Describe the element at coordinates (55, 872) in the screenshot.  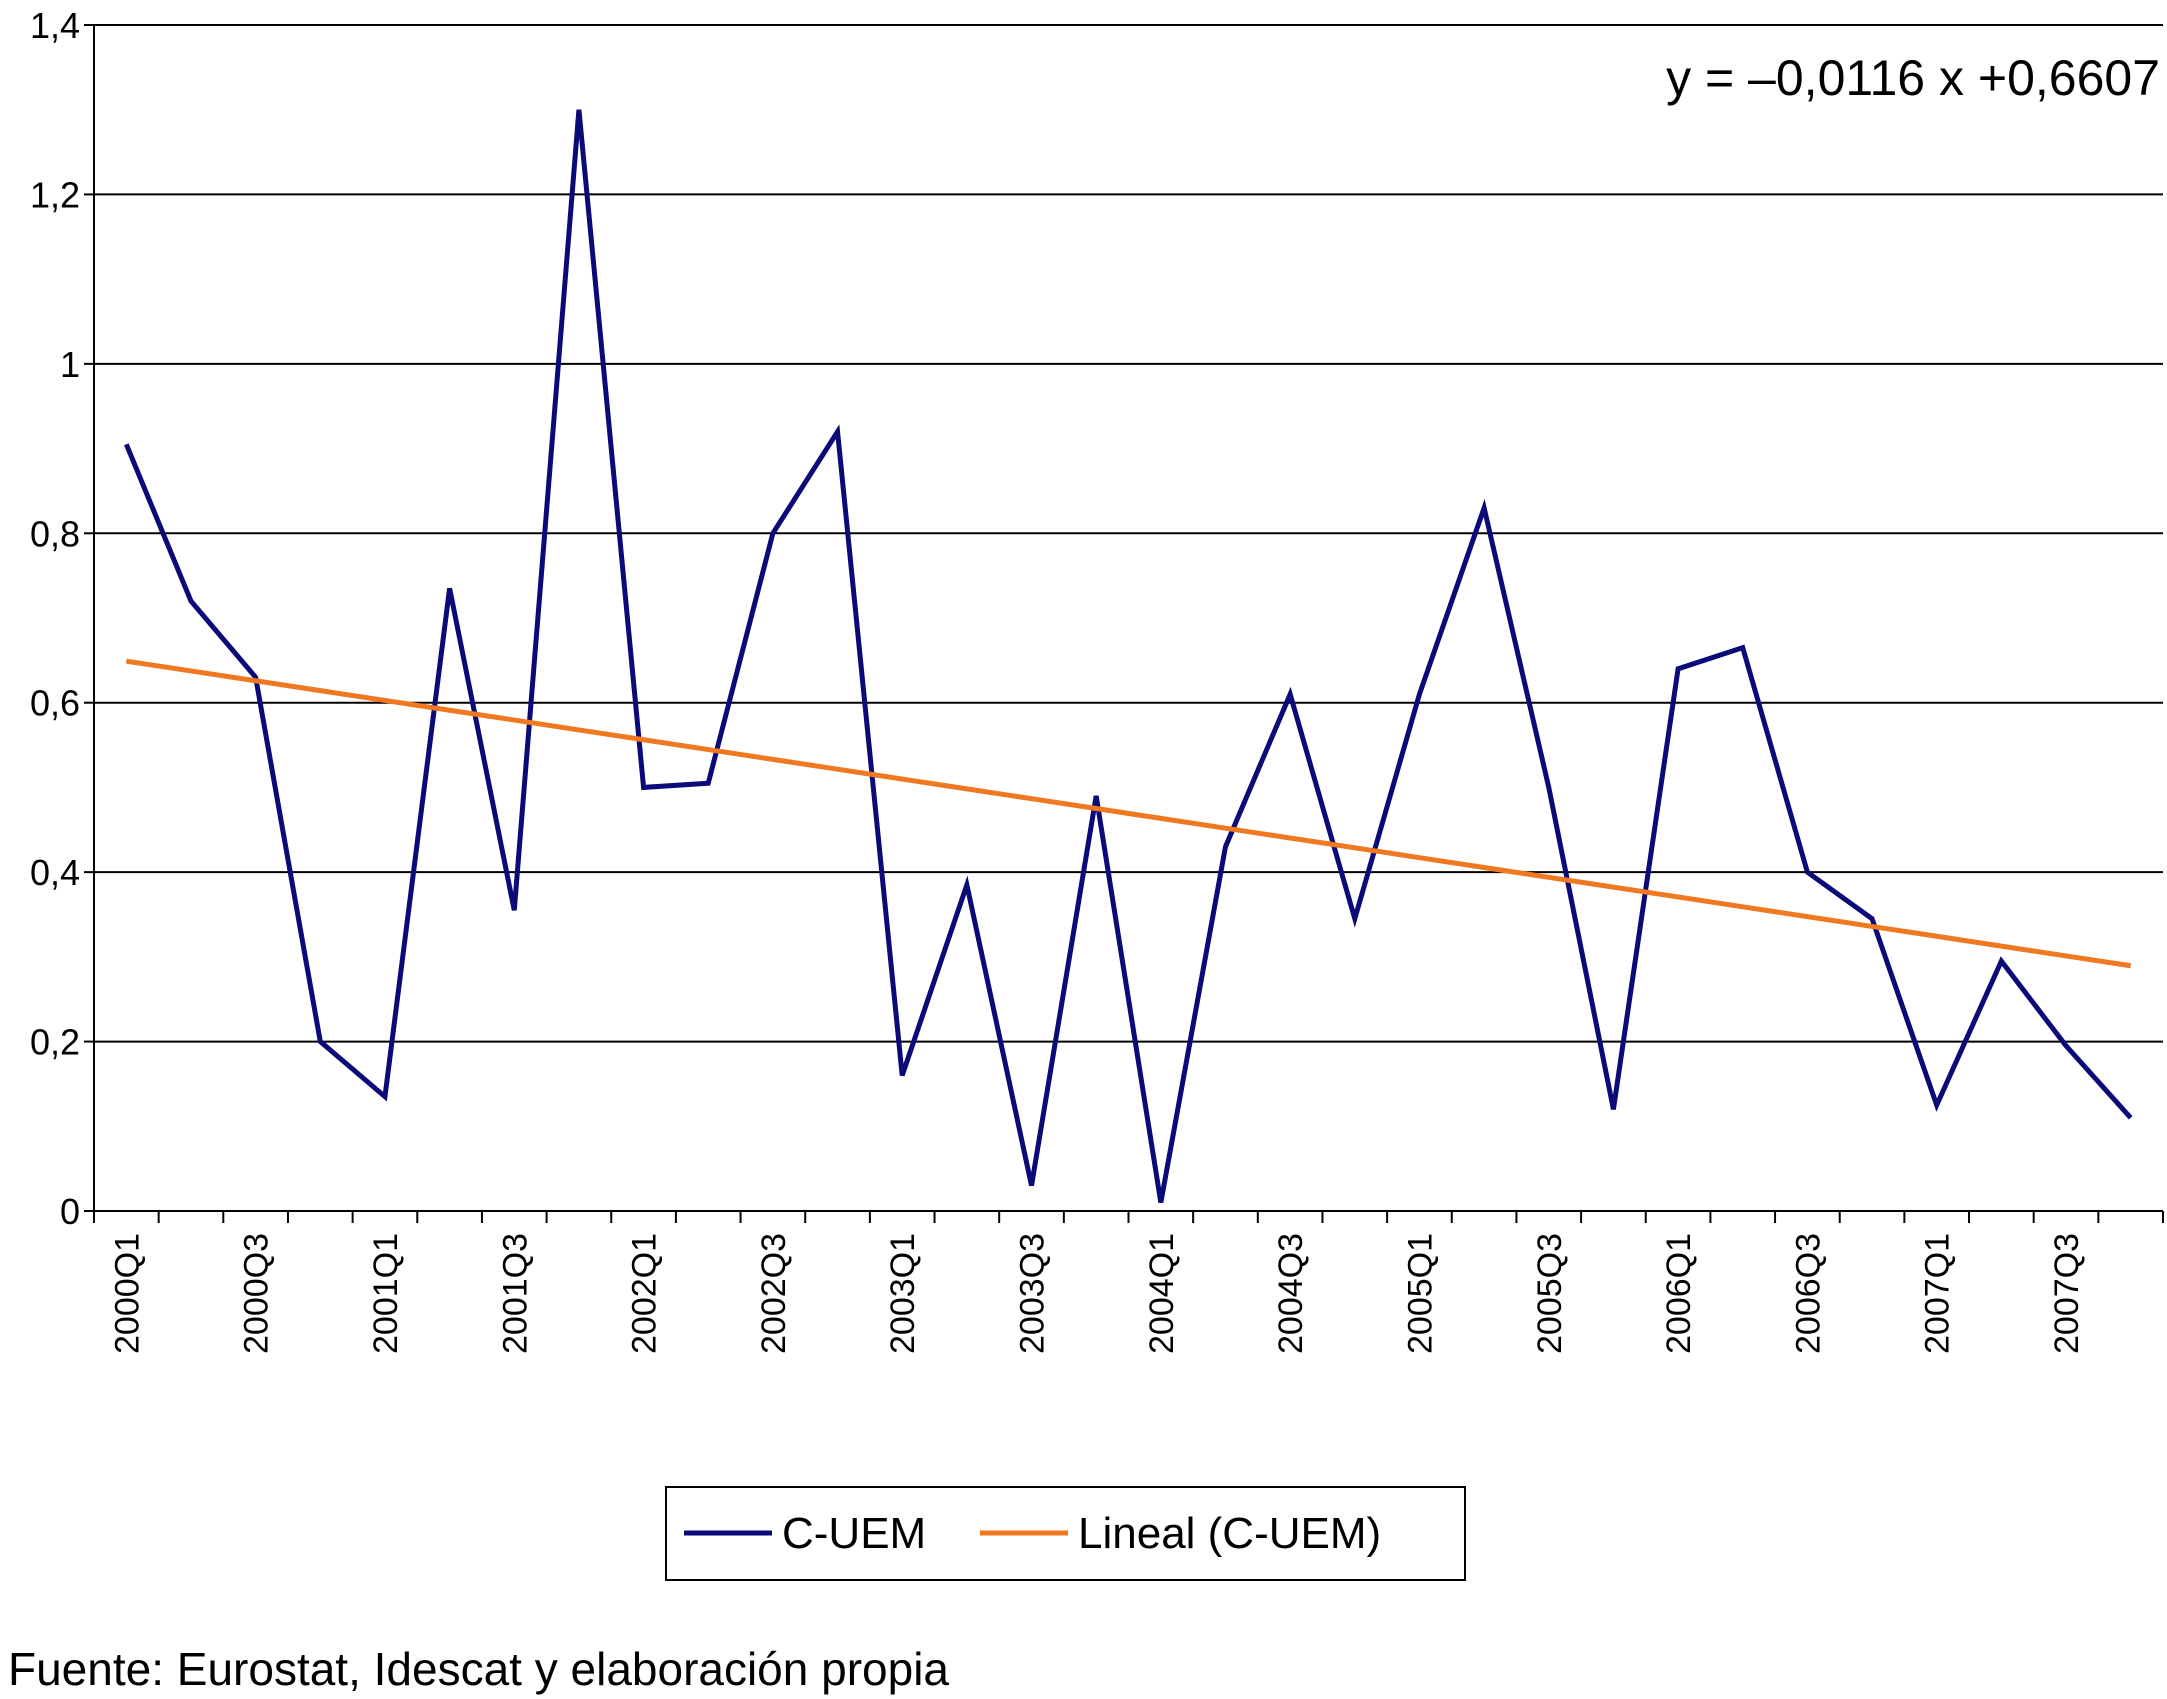
I see `y-tick-label: 0,4` at that location.